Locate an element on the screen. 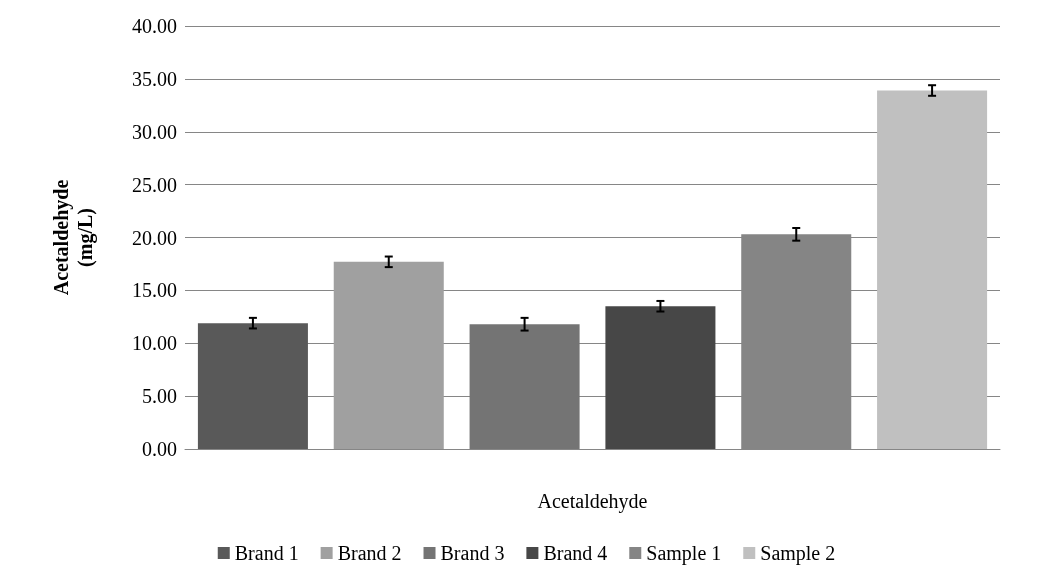 Image resolution: width=1053 pixels, height=576 pixels. y-tick-label: 10.00 is located at coordinates (154, 343).